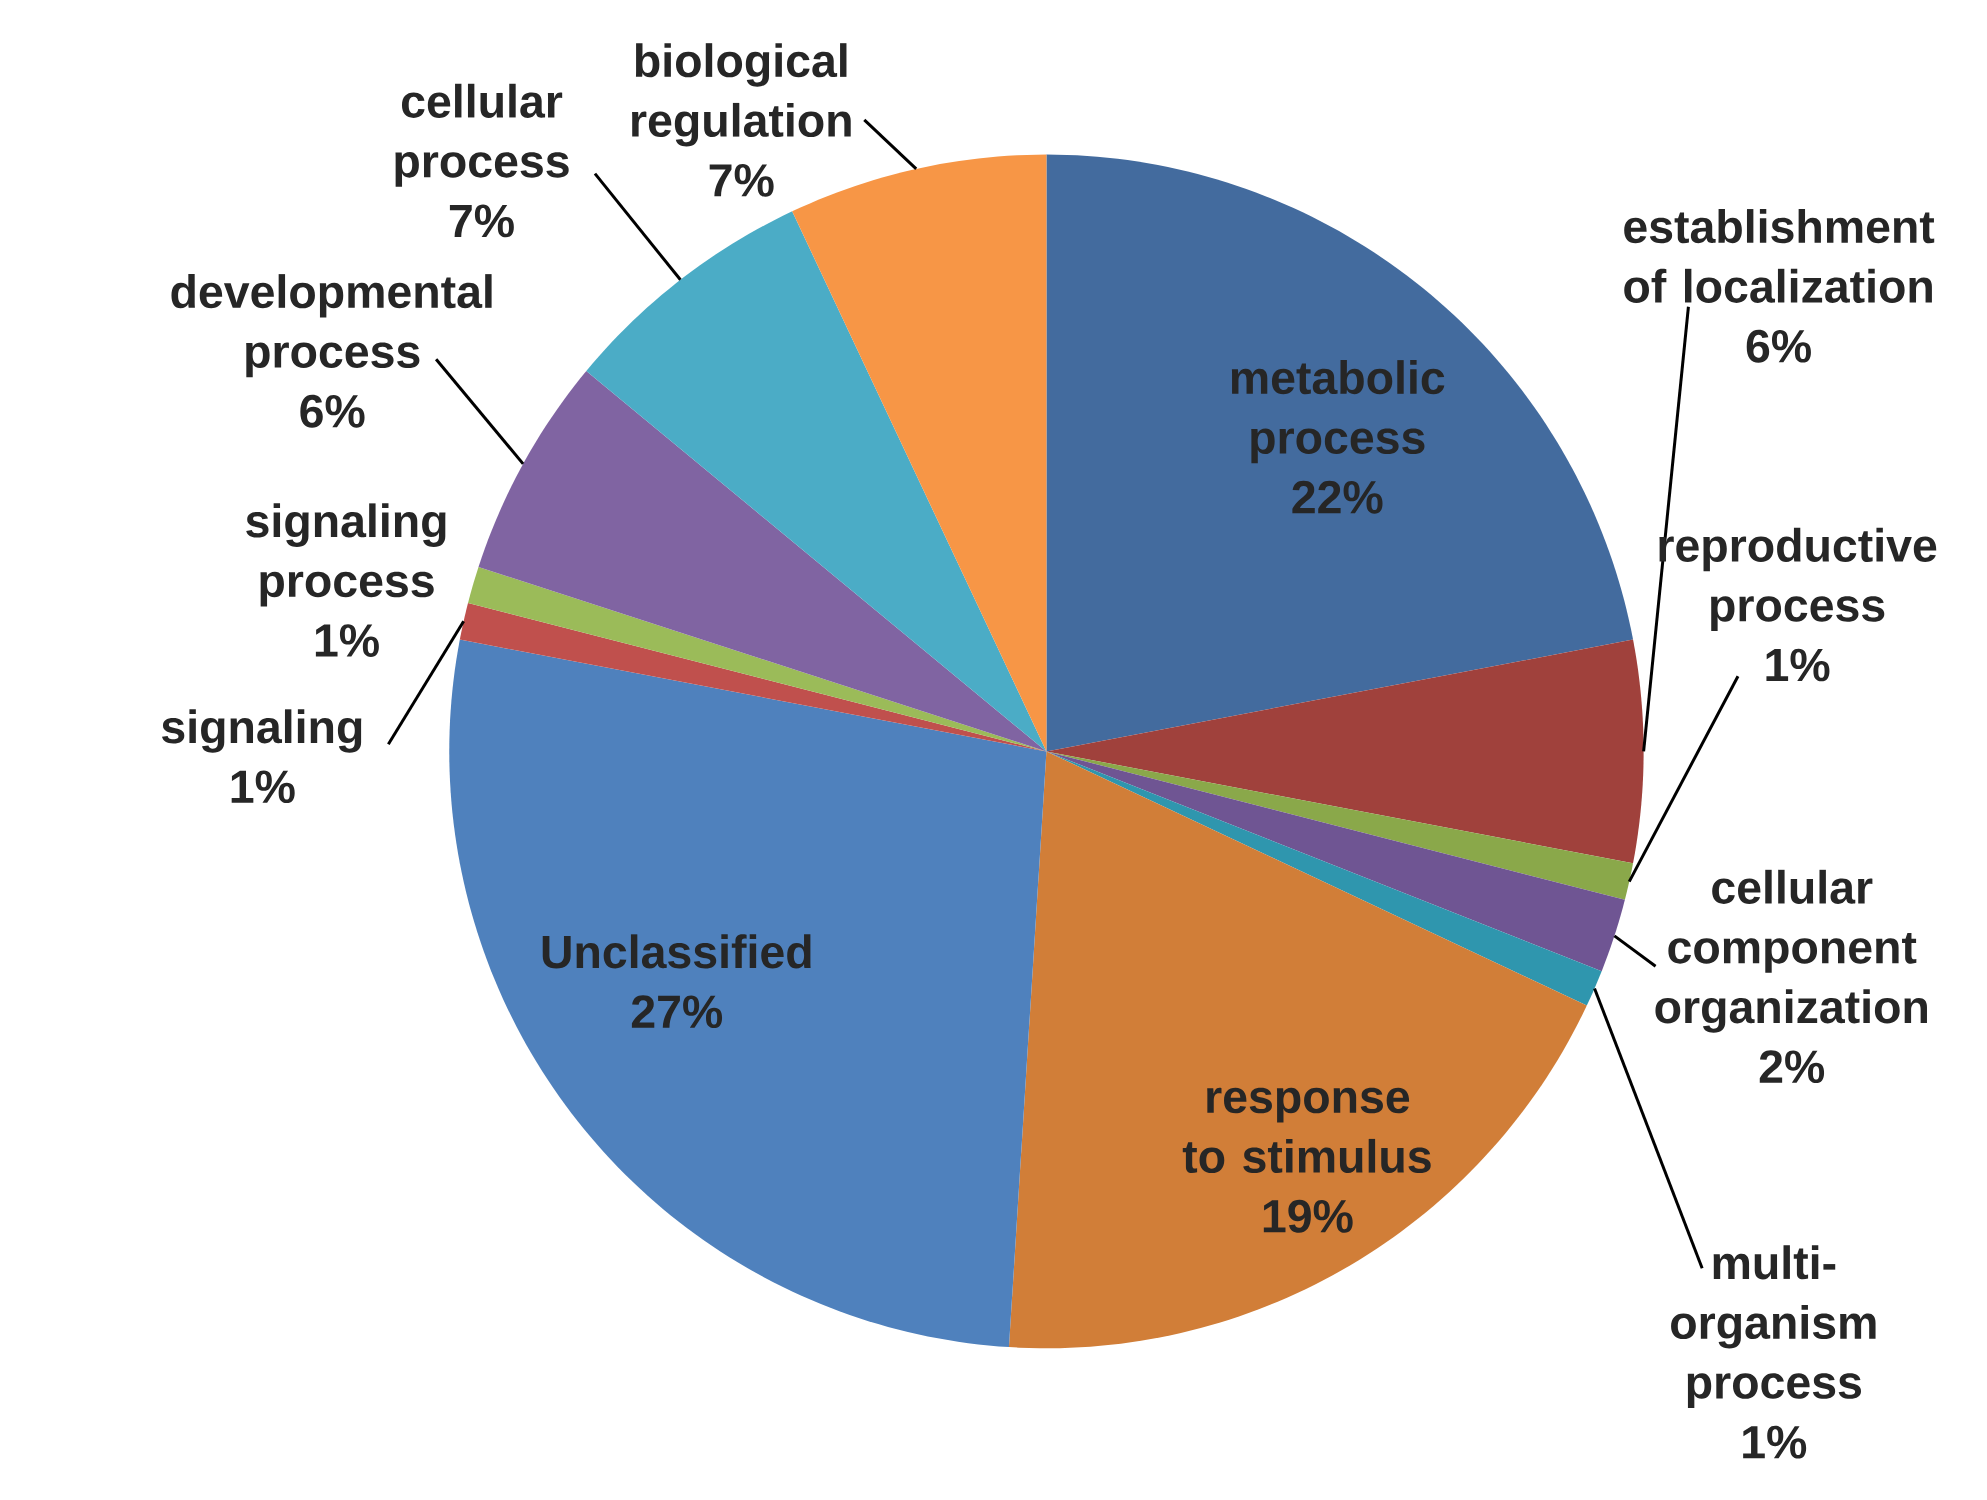 The image size is (1987, 1500). Describe the element at coordinates (676, 951) in the screenshot. I see `slice-label: Unclassified` at that location.